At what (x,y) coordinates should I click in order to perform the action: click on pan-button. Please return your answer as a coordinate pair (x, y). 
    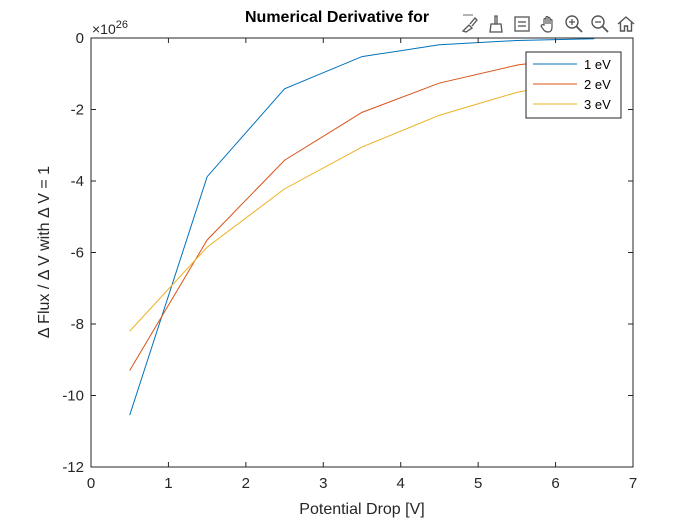
    Looking at the image, I should click on (548, 24).